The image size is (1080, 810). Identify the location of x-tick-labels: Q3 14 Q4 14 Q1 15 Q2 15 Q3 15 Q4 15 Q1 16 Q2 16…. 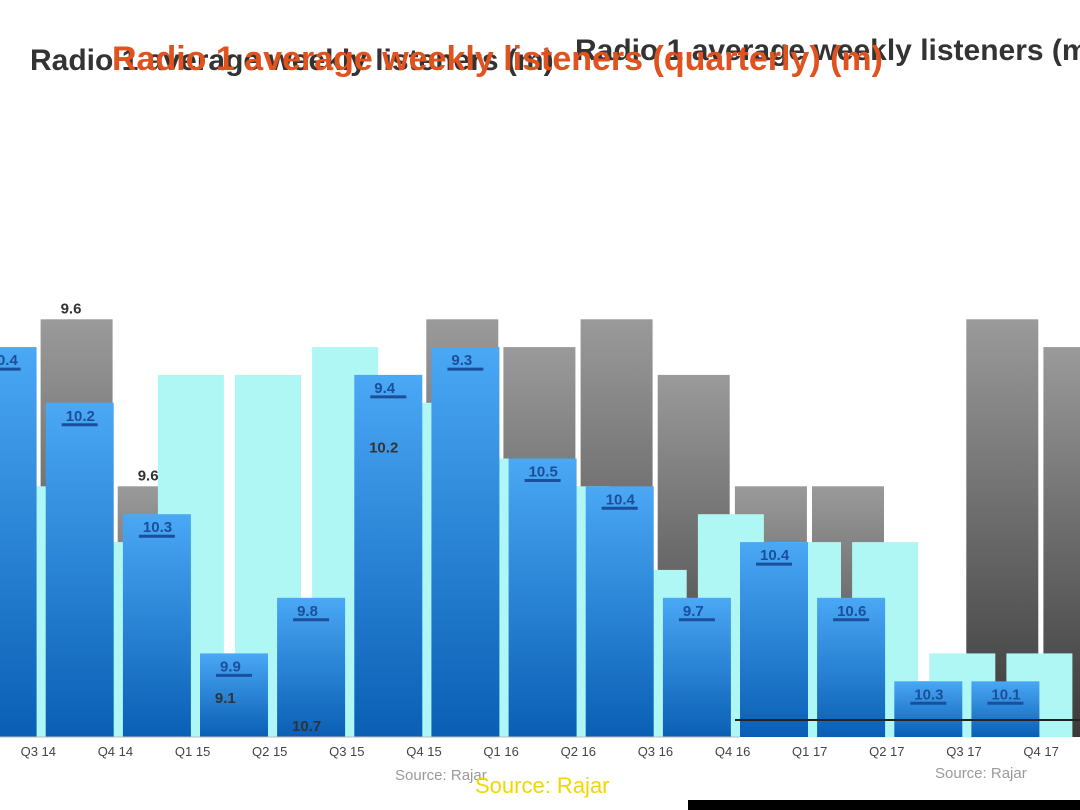
(540, 751).